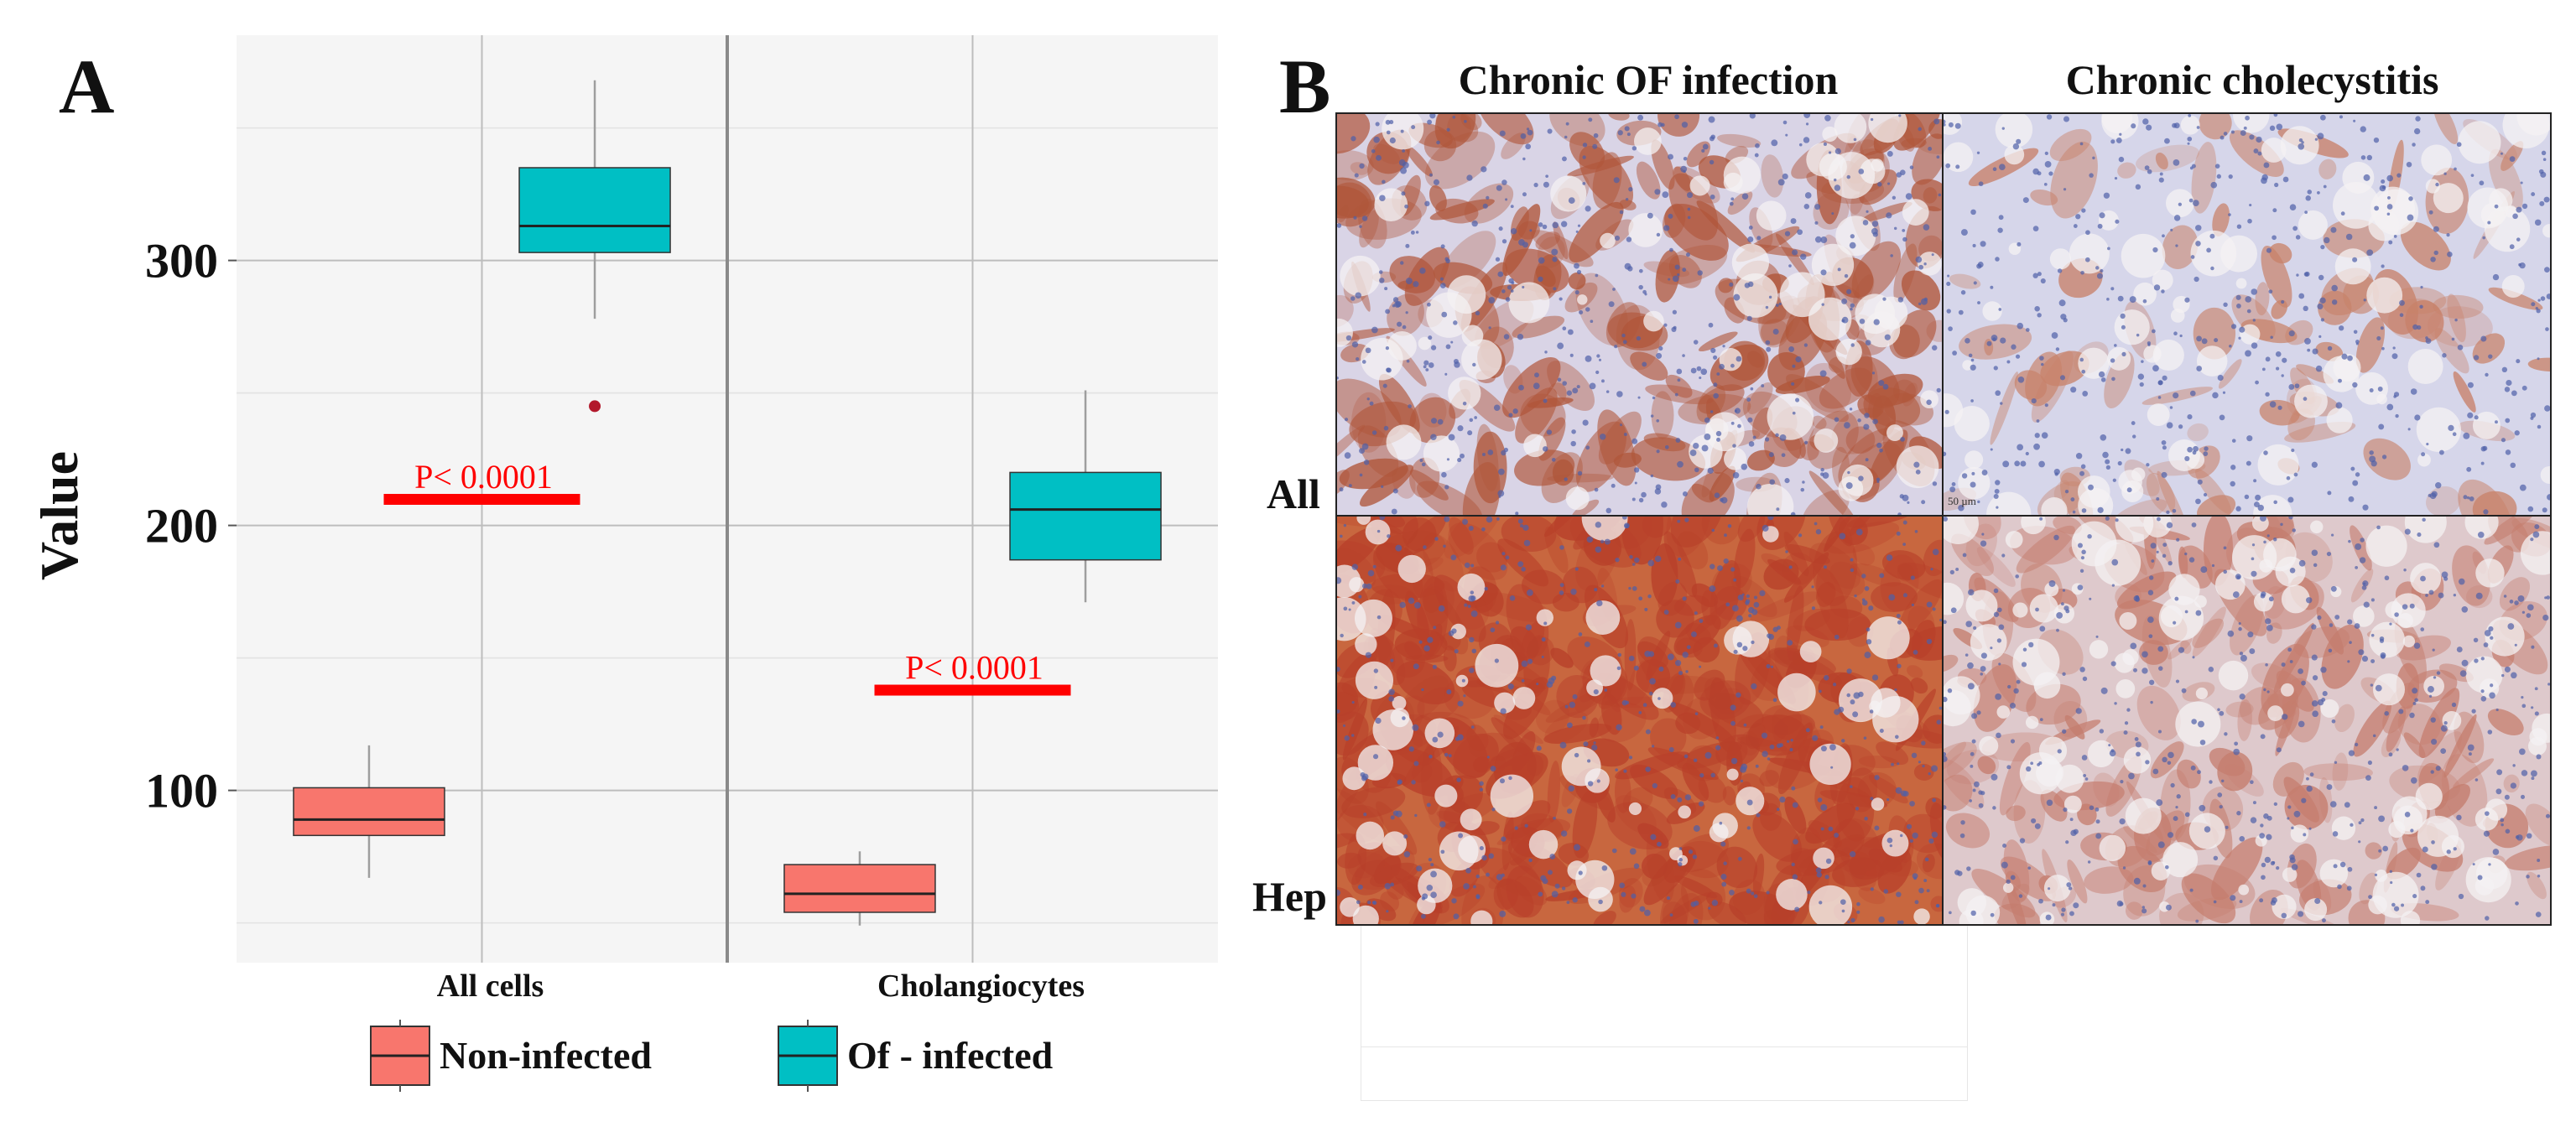 The width and height of the screenshot is (2576, 1127). I want to click on x-tick-label: Cholangiocytes, so click(981, 986).